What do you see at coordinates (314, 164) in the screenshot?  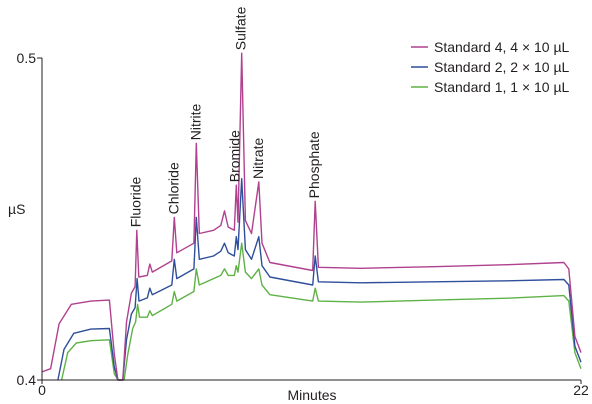 I see `peak-label-phosphate: Phosphate` at bounding box center [314, 164].